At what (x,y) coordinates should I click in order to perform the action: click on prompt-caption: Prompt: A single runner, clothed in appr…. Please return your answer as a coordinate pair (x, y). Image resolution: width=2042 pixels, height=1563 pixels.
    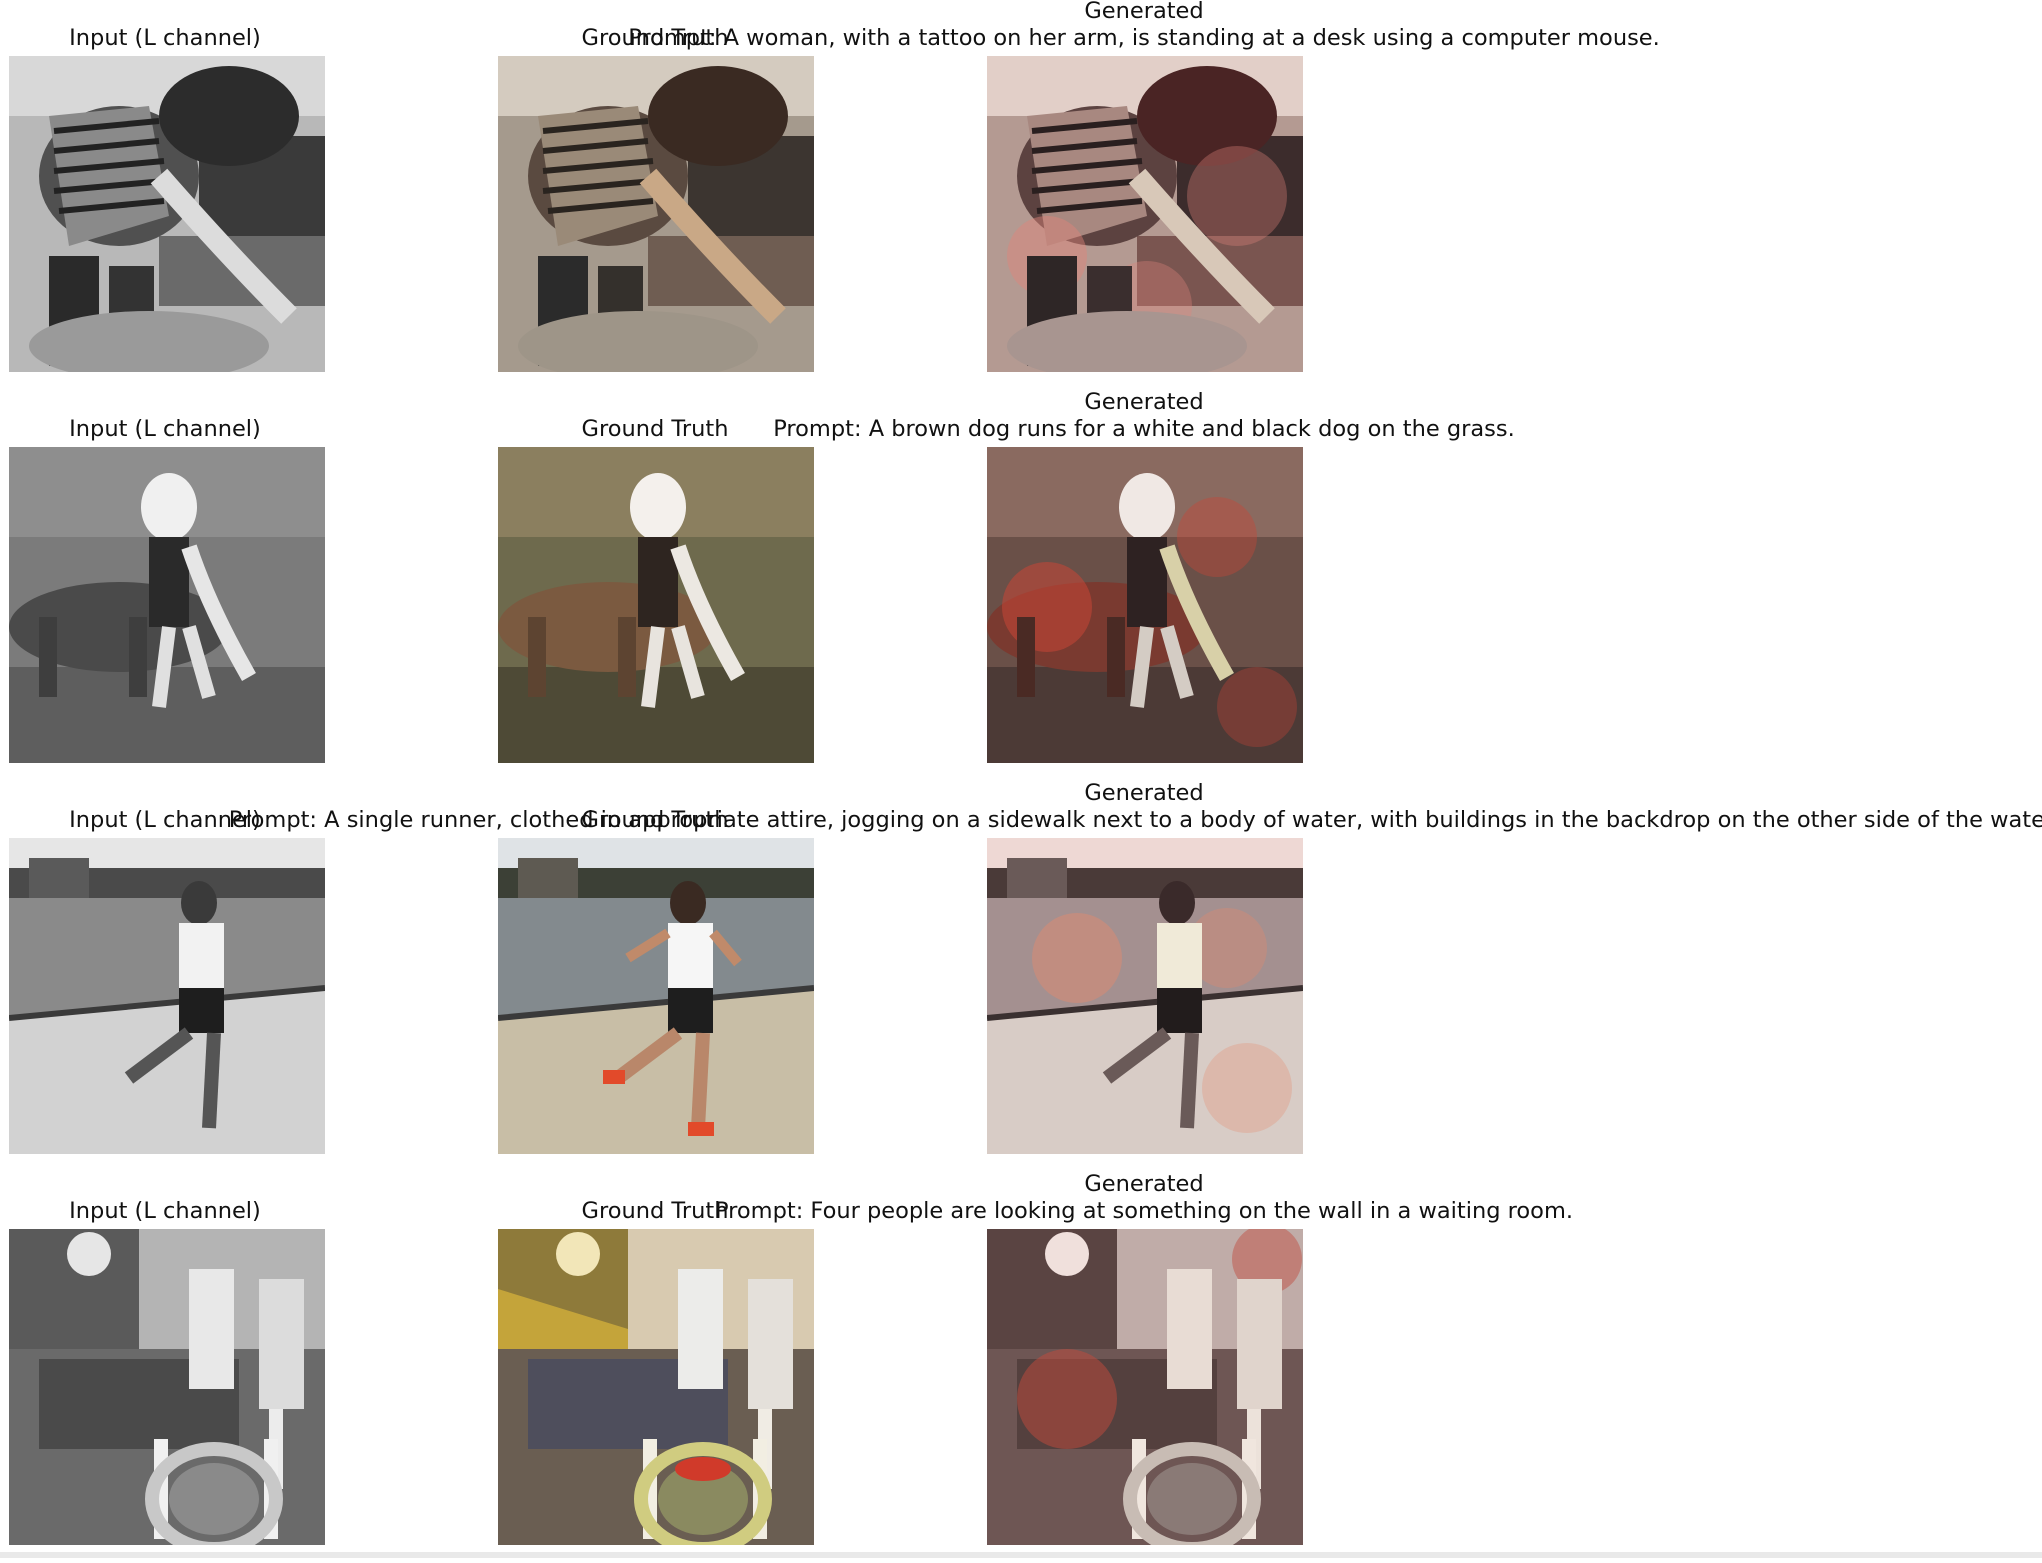
    Looking at the image, I should click on (1135, 820).